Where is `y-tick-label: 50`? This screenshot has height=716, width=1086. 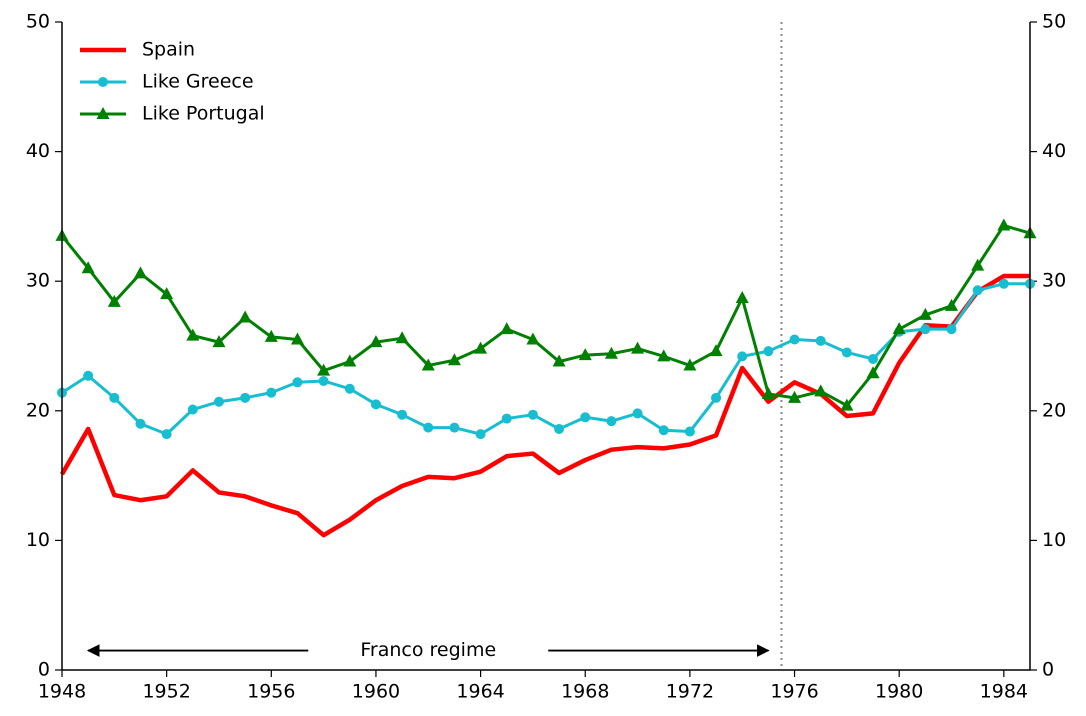
y-tick-label: 50 is located at coordinates (38, 22).